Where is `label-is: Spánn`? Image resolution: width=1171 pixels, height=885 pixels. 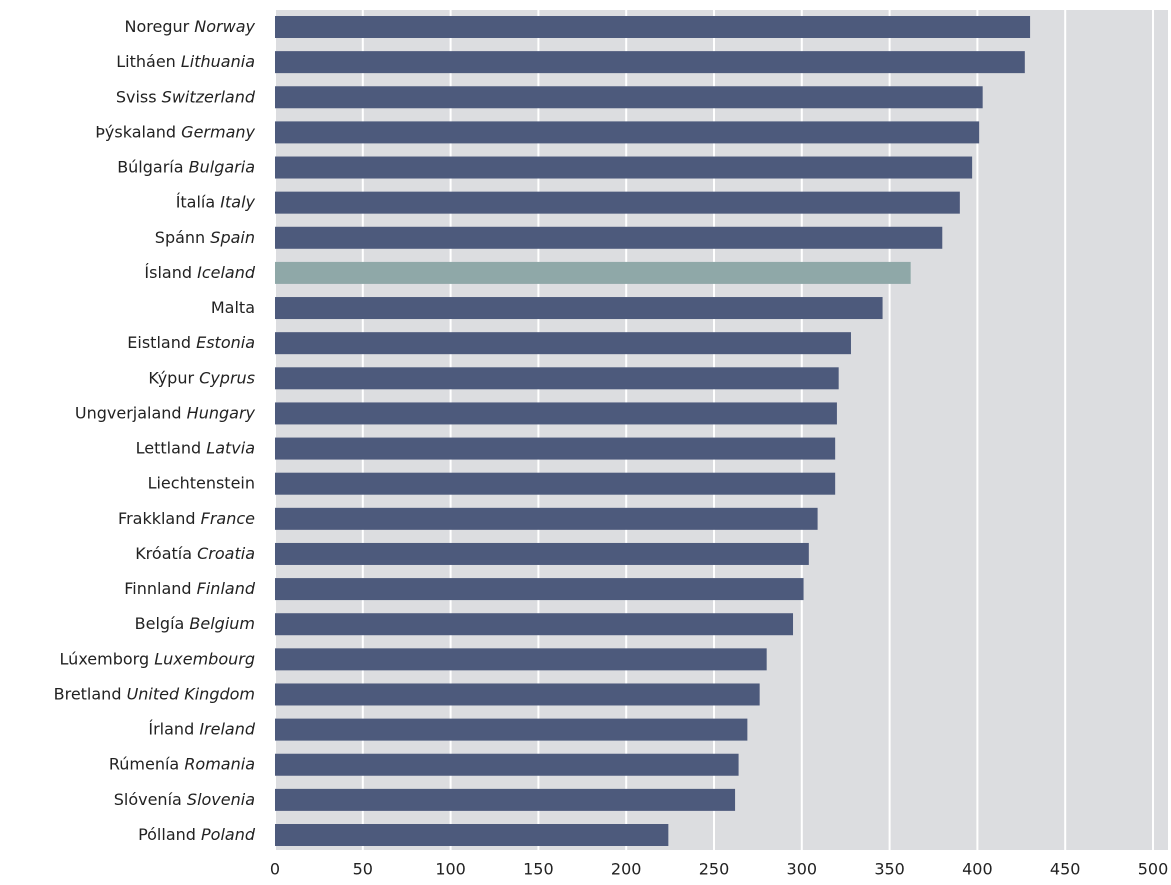 label-is: Spánn is located at coordinates (180, 236).